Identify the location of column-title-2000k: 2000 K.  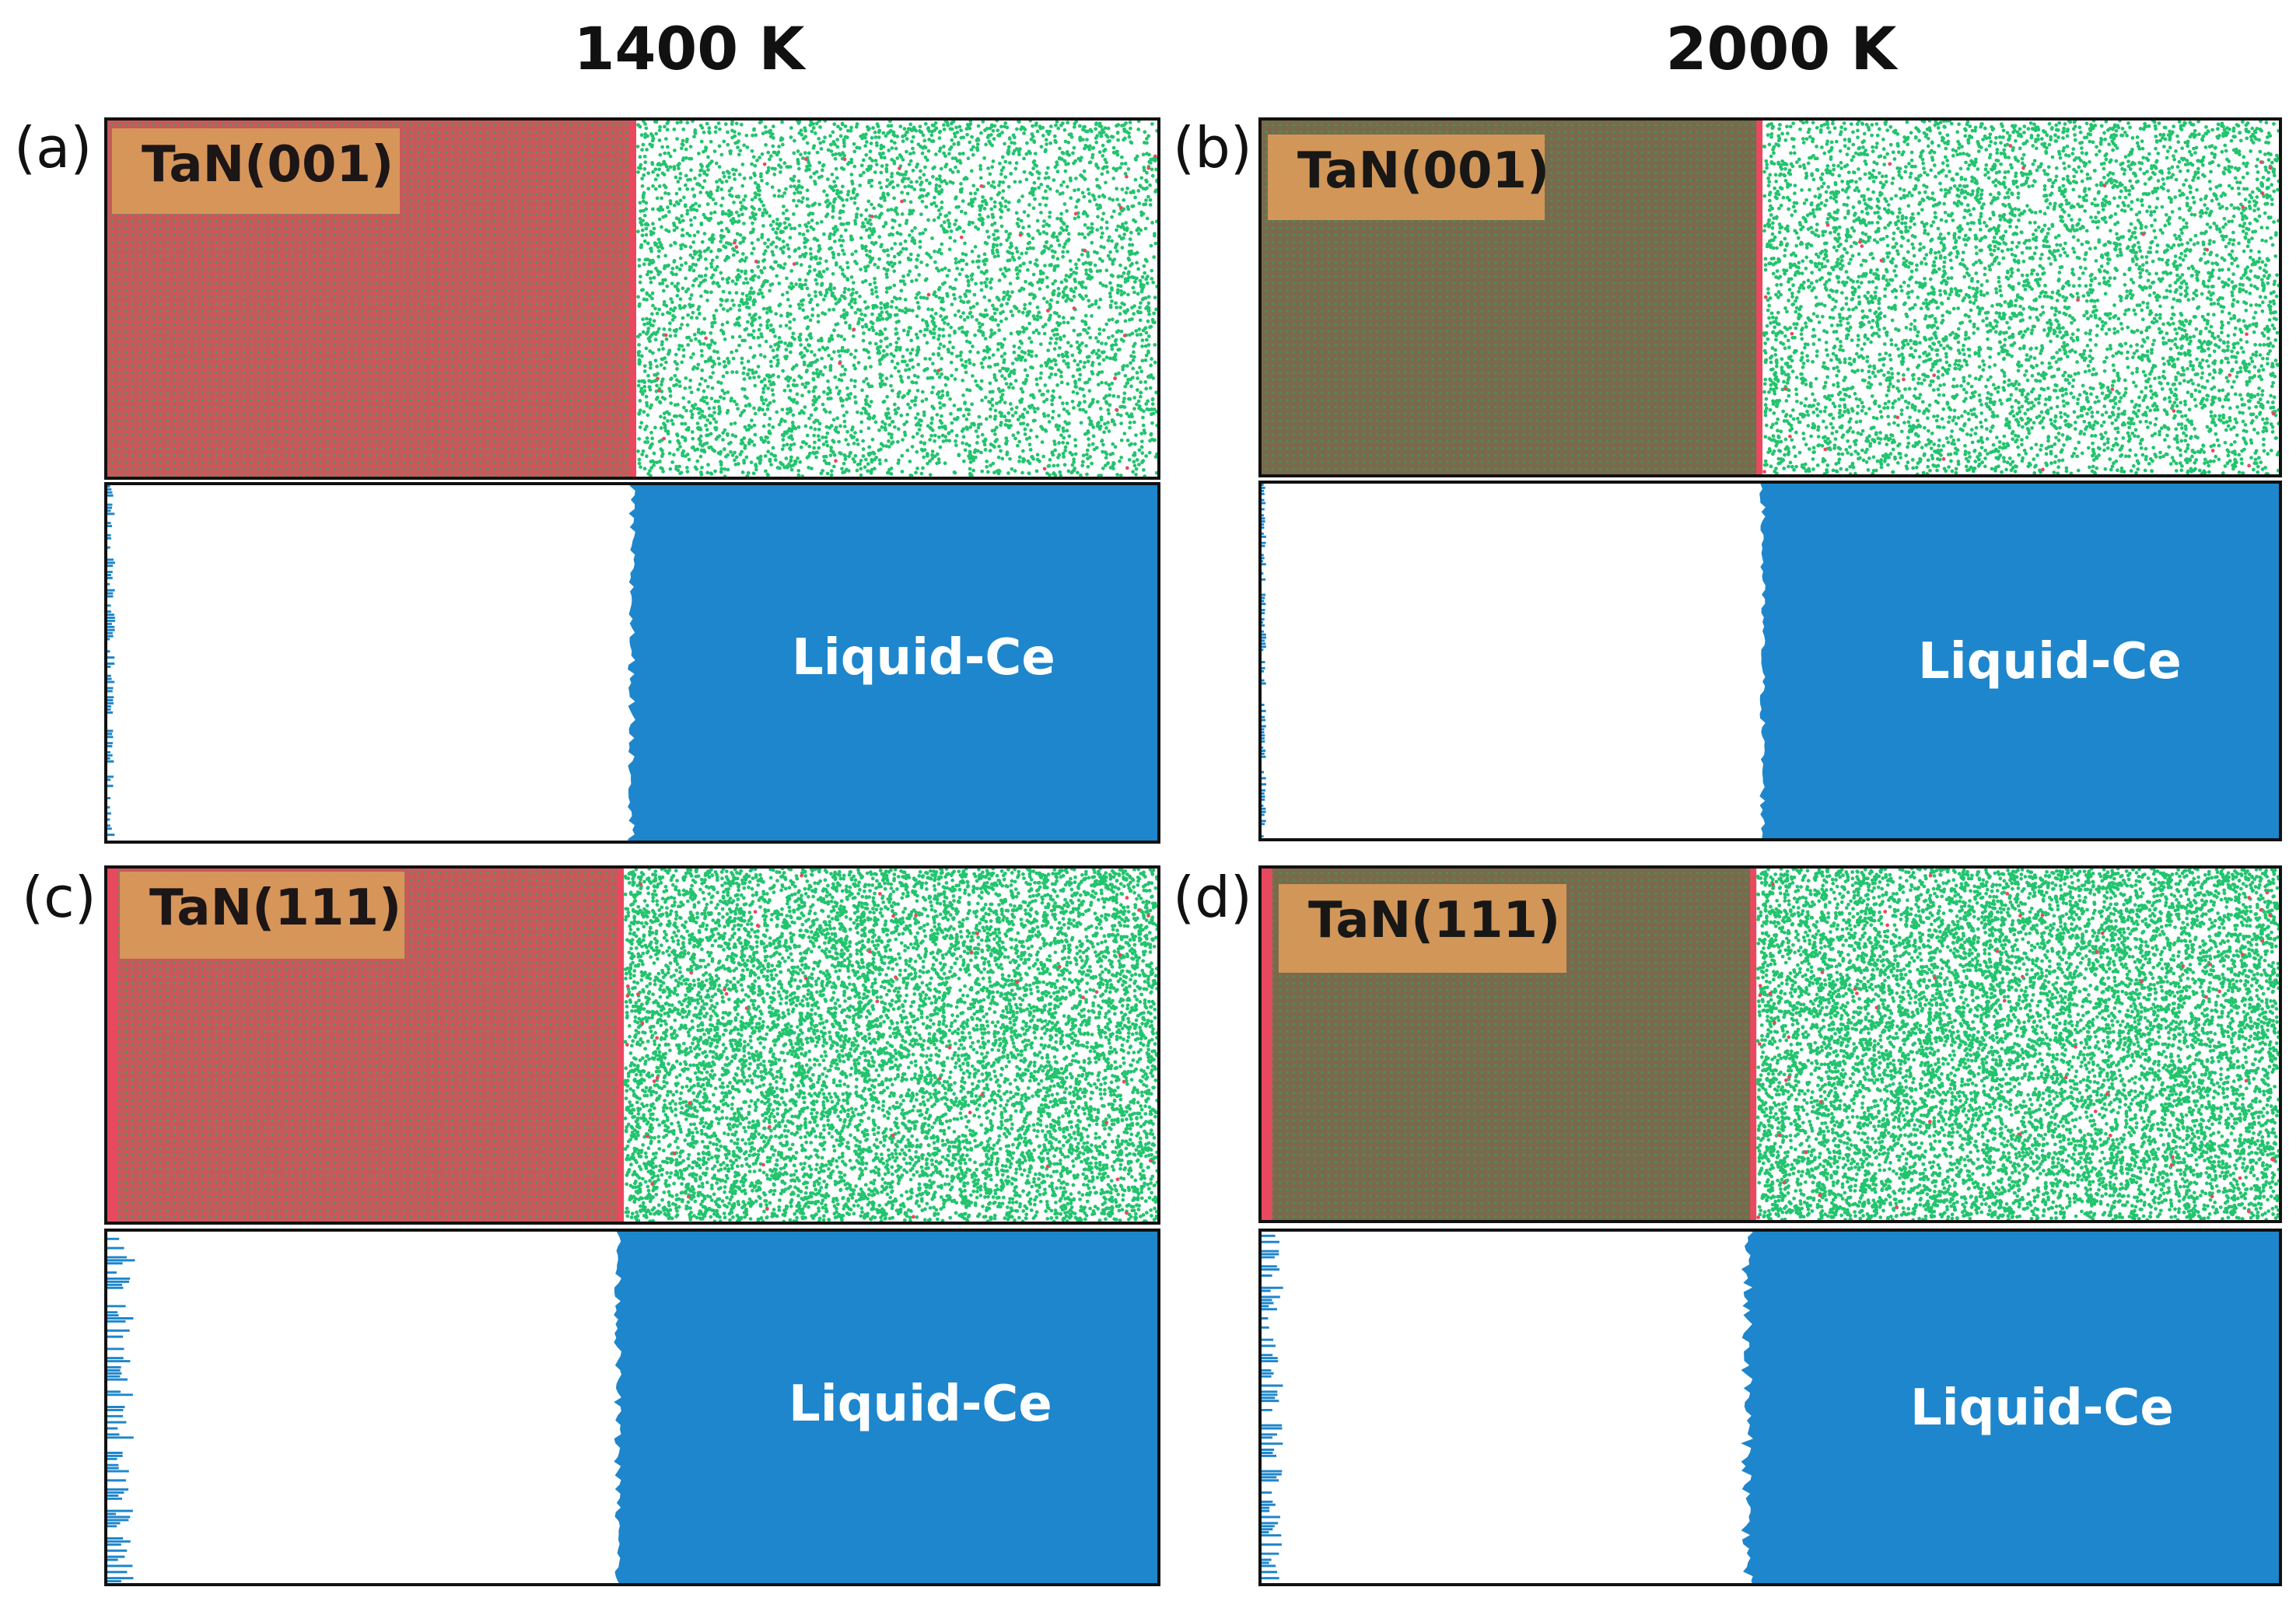
(1781, 48).